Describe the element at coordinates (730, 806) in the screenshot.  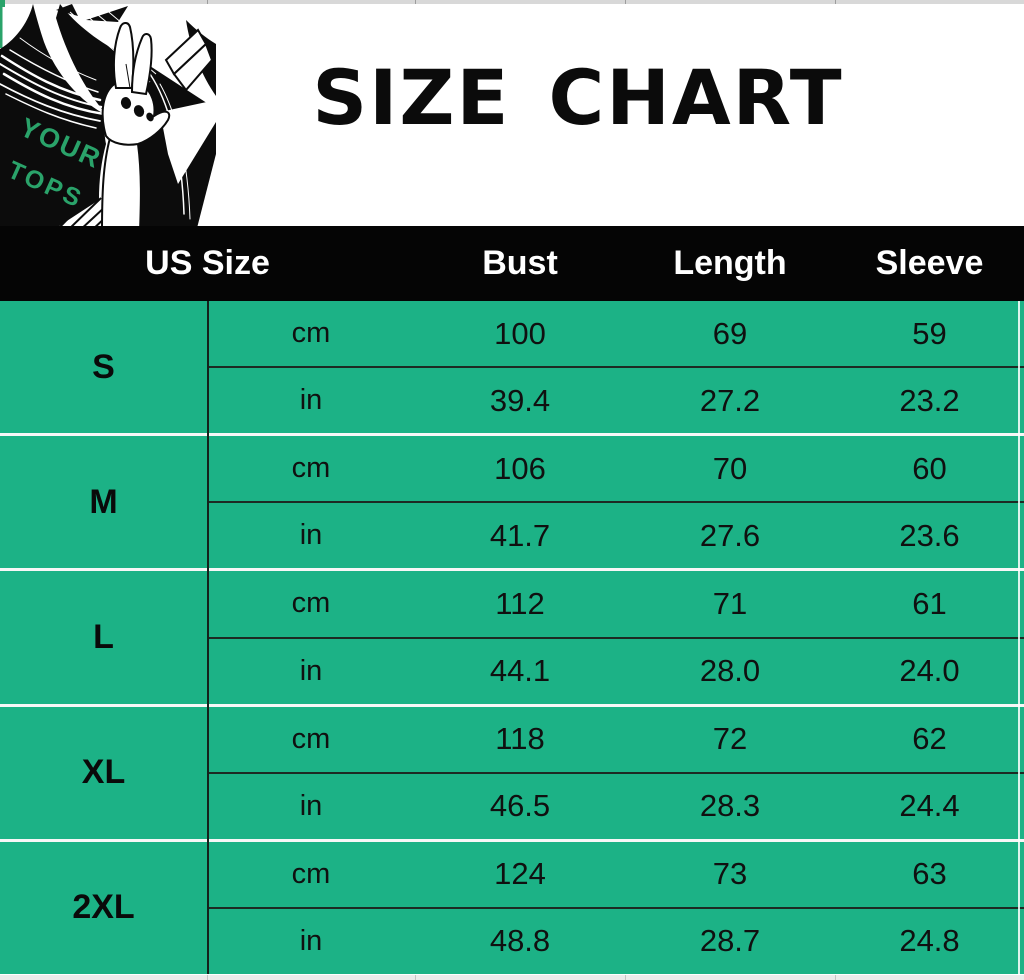
I see `length-in: 28.3` at that location.